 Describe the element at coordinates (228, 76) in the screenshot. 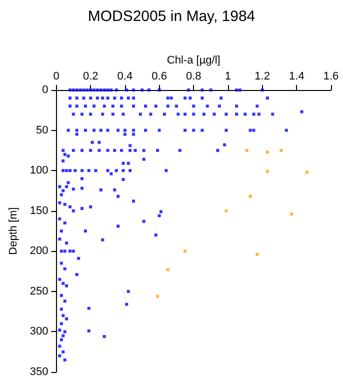

I see `x-tick-label: 1` at that location.